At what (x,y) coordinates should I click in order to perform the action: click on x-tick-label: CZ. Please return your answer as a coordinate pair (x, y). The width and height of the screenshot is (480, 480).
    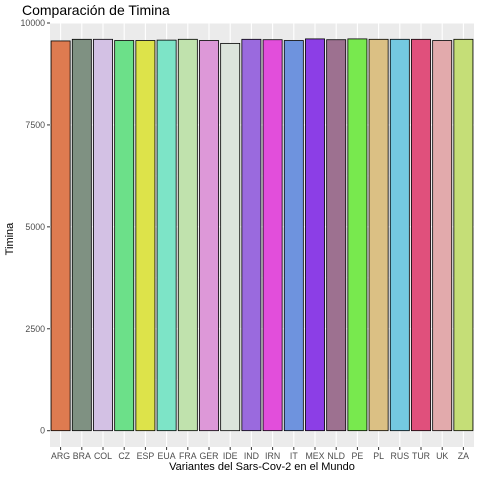
    Looking at the image, I should click on (124, 456).